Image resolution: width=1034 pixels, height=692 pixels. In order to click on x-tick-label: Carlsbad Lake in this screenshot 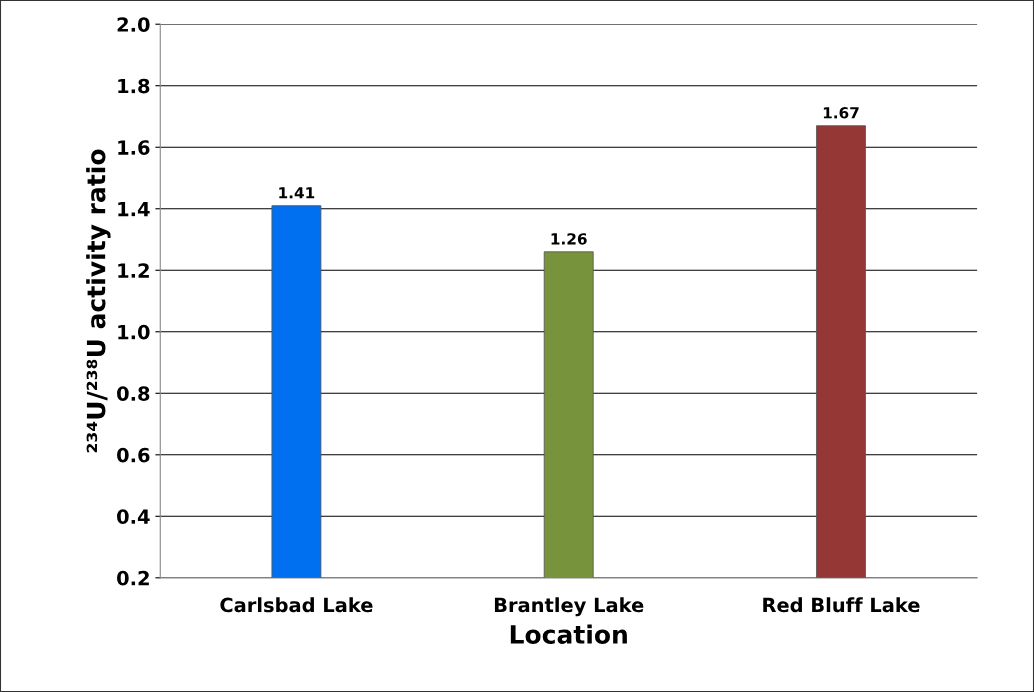, I will do `click(296, 605)`.